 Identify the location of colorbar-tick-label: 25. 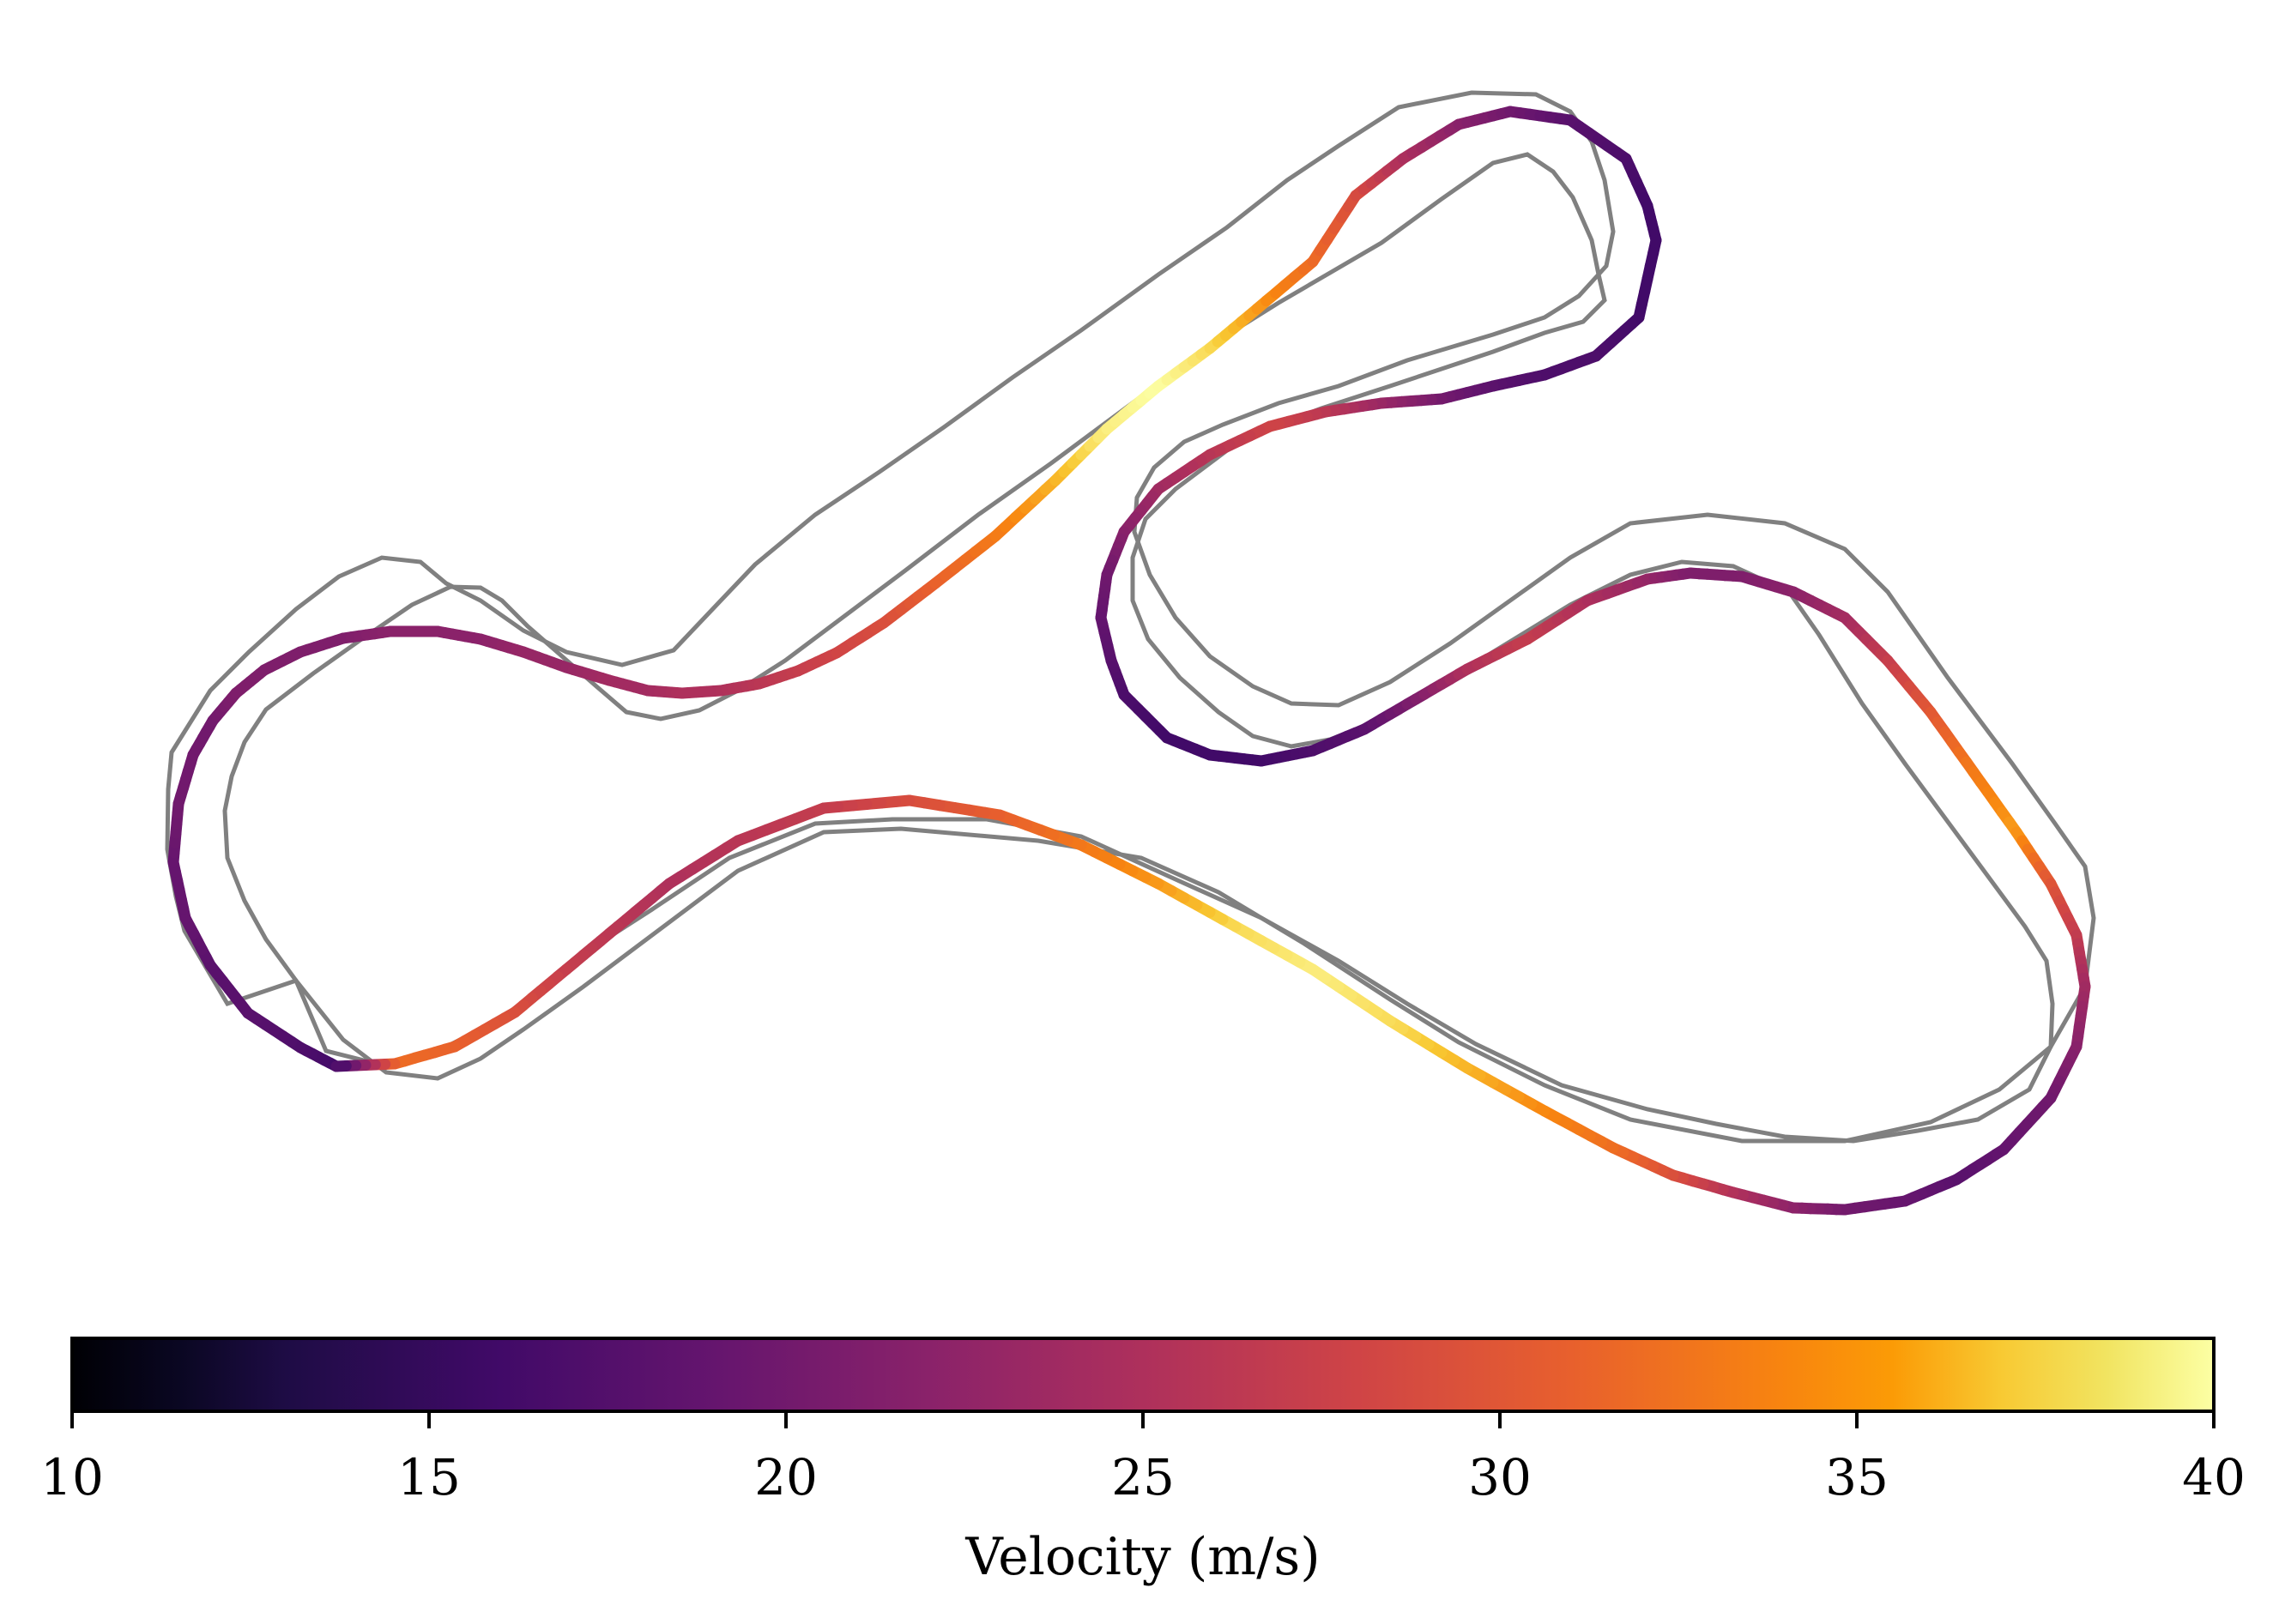
(1143, 1477).